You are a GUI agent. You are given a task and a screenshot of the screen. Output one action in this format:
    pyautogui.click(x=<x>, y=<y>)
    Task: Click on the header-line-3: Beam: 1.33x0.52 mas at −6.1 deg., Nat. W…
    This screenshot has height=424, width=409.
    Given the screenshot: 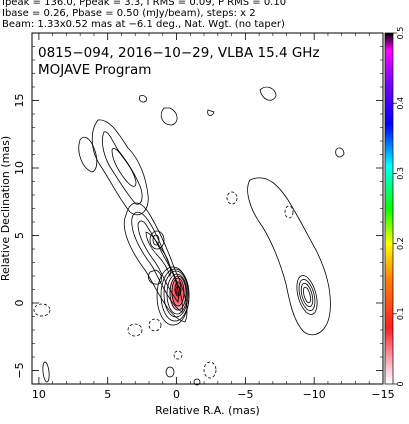 What is the action you would take?
    pyautogui.click(x=143, y=24)
    